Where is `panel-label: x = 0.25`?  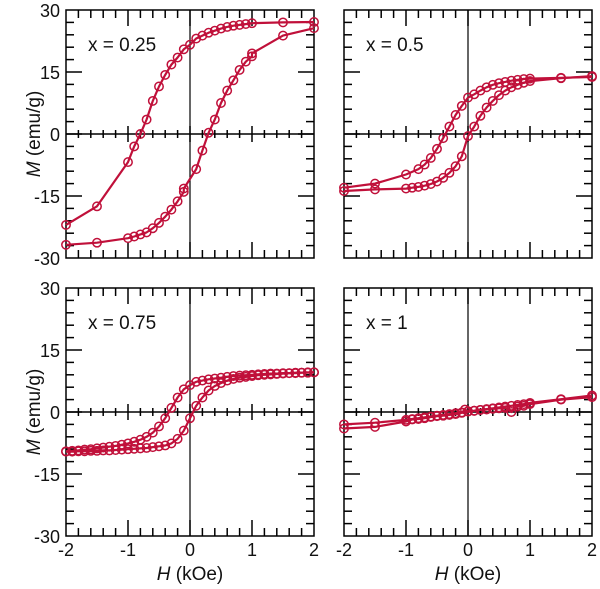
panel-label: x = 0.25 is located at coordinates (122, 45).